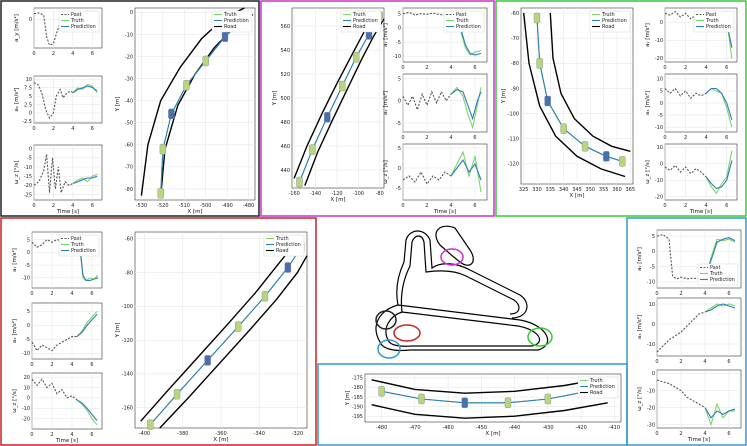 Image resolution: width=747 pixels, height=446 pixels. Describe the element at coordinates (399, 79) in the screenshot. I see `y-tick-label: 5` at that location.